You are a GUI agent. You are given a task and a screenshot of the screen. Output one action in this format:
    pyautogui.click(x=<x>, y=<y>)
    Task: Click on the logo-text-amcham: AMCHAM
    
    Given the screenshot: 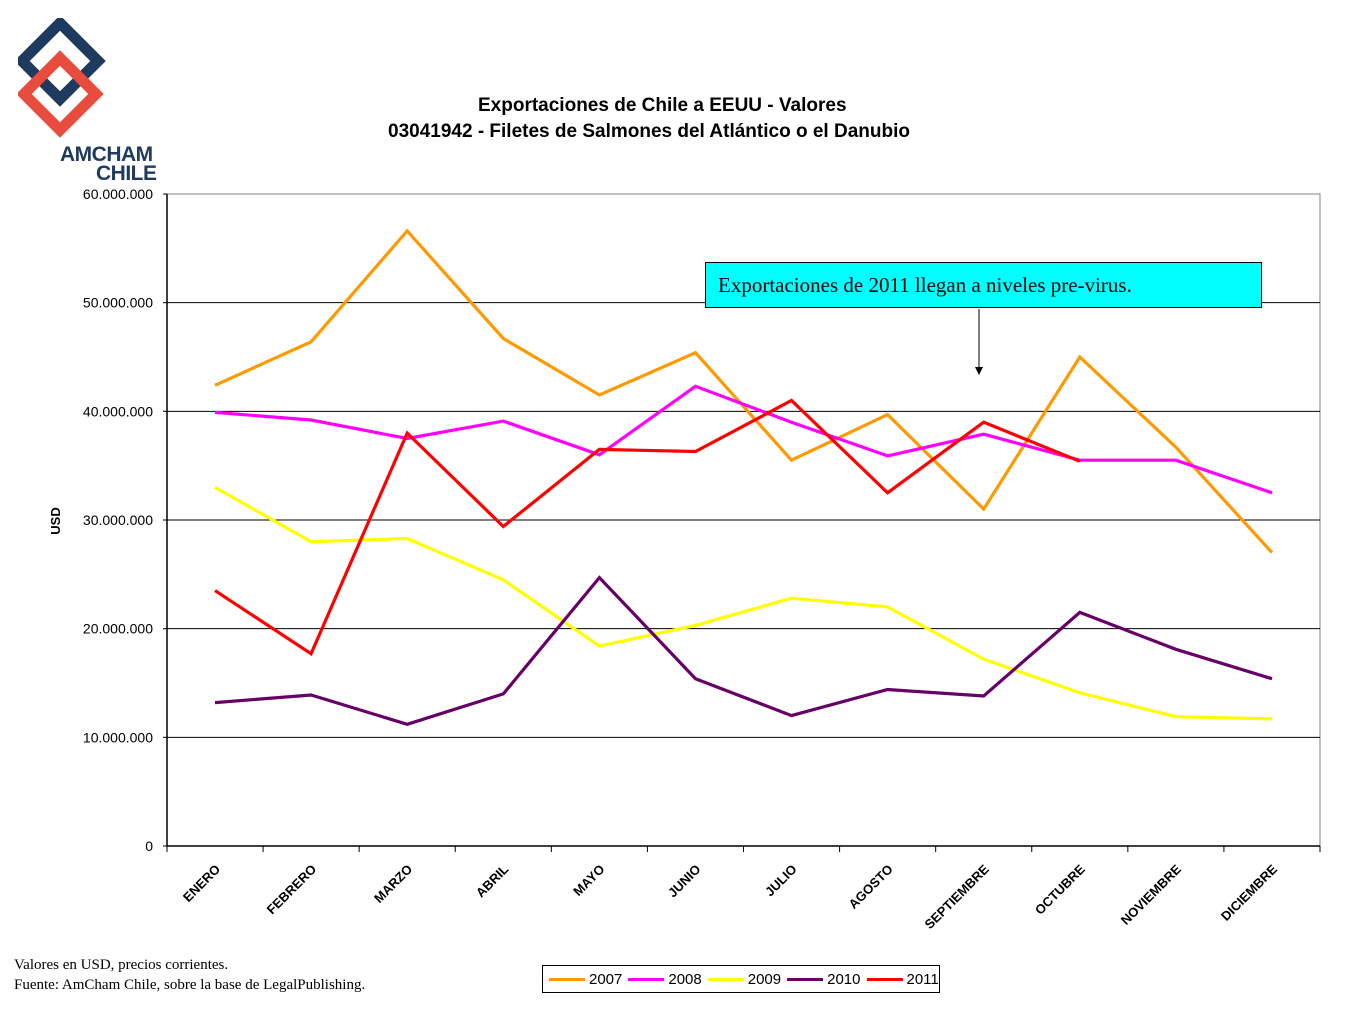 What is the action you would take?
    pyautogui.click(x=106, y=154)
    